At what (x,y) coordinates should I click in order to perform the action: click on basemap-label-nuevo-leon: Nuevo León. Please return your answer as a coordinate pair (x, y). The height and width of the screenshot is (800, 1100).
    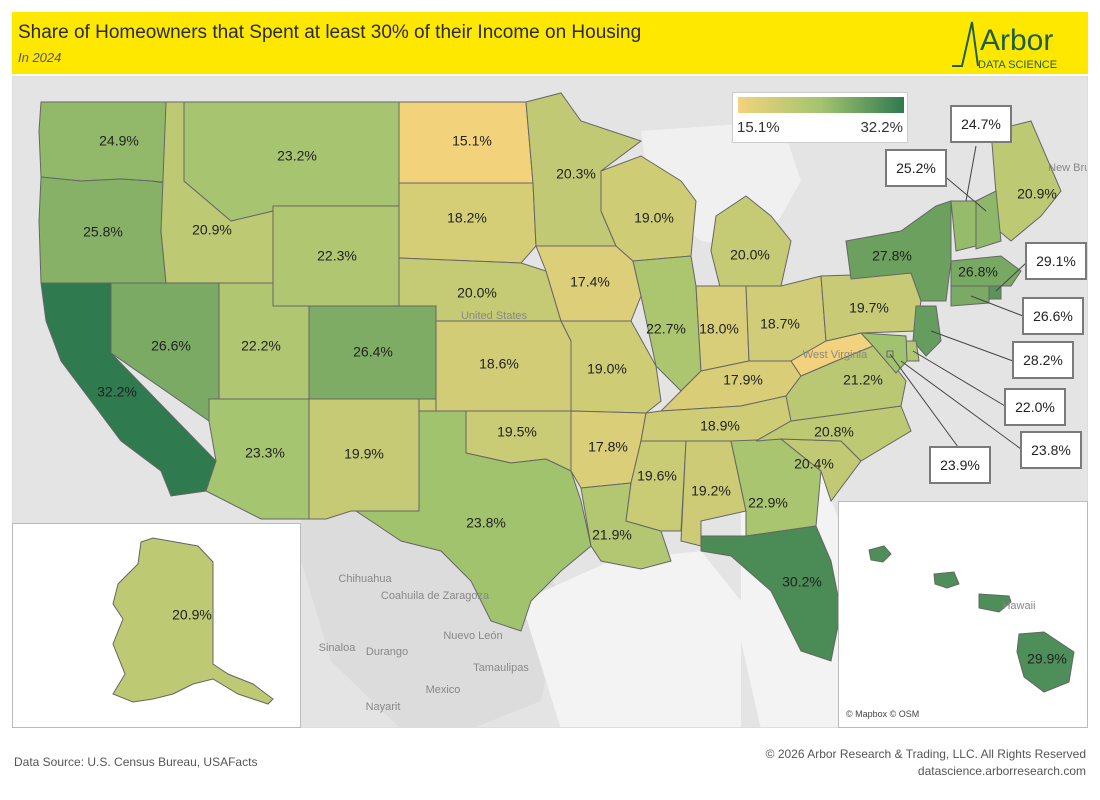
    Looking at the image, I should click on (472, 636).